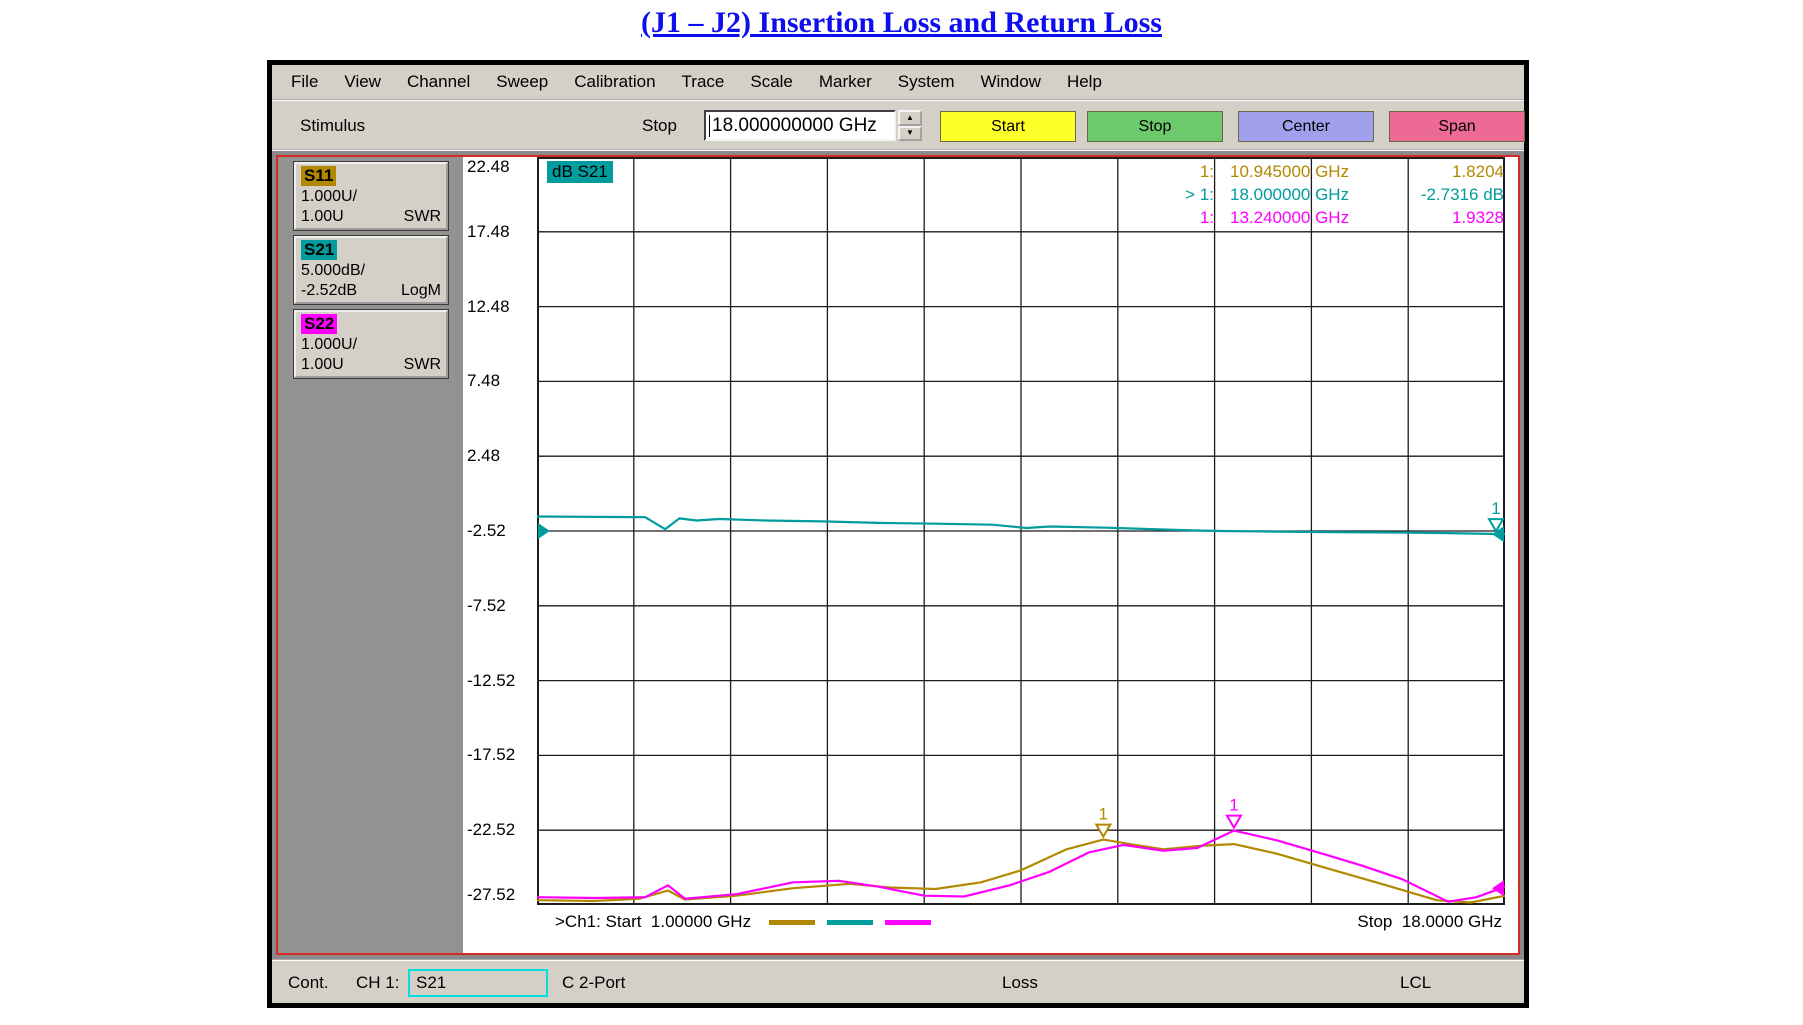 Image resolution: width=1803 pixels, height=1025 pixels. Describe the element at coordinates (1478, 171) in the screenshot. I see `marker-value: 1.8204` at that location.